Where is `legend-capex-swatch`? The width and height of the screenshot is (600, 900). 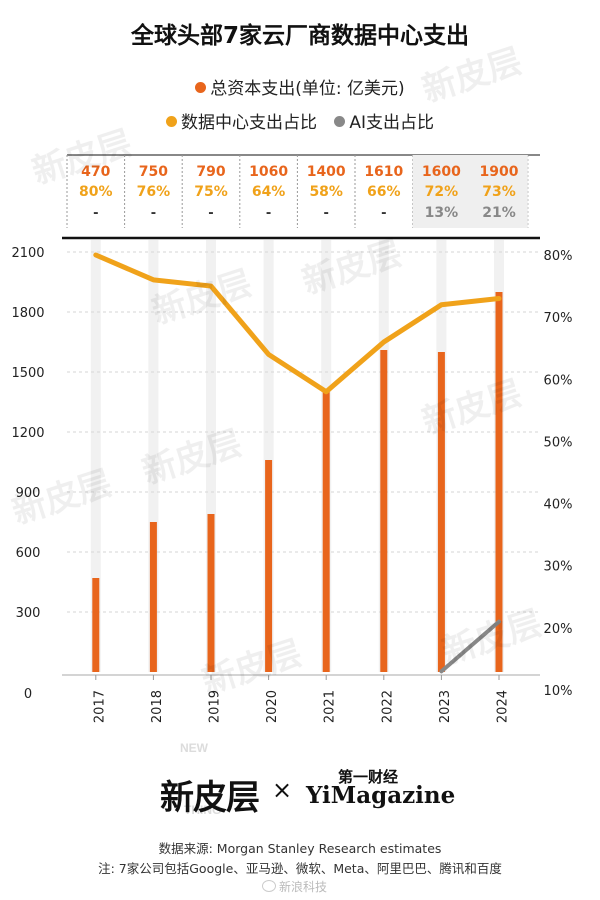
legend-capex-swatch is located at coordinates (201, 87).